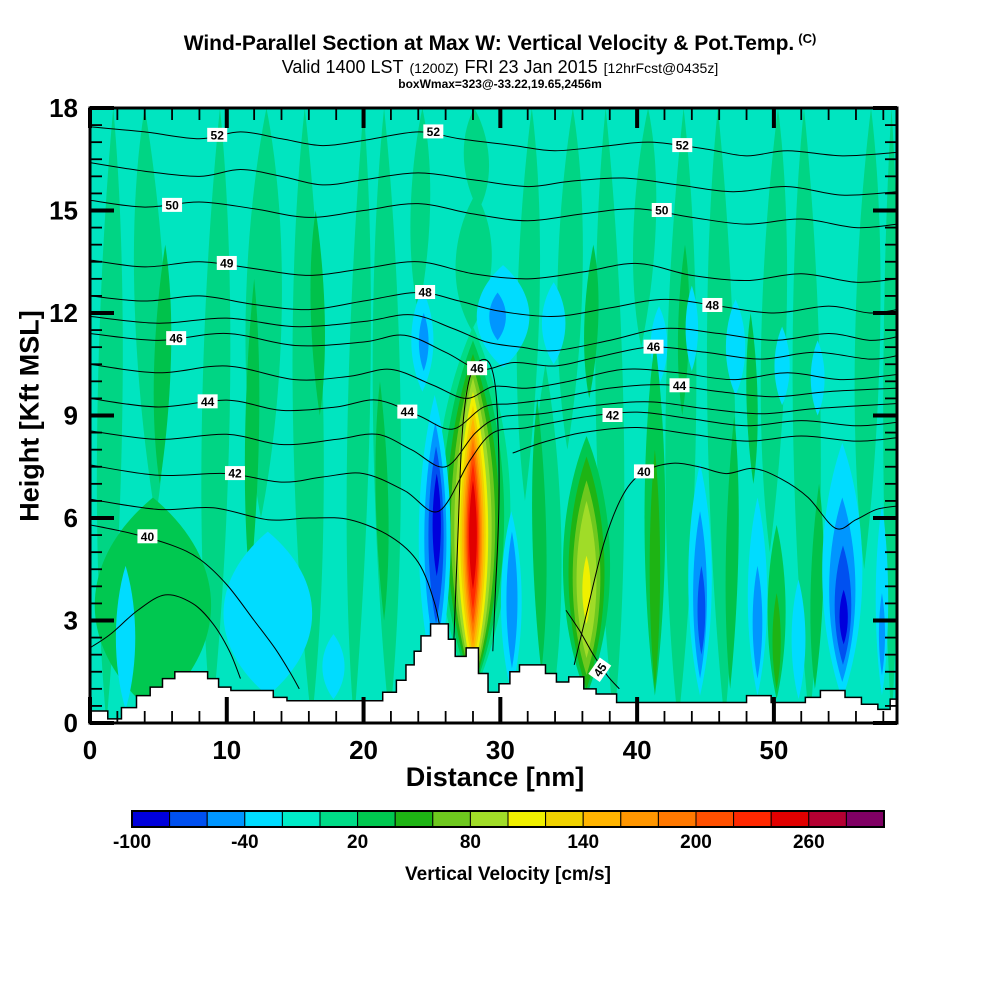 This screenshot has height=1000, width=1000. What do you see at coordinates (493, 673) in the screenshot?
I see `terrain-profile` at bounding box center [493, 673].